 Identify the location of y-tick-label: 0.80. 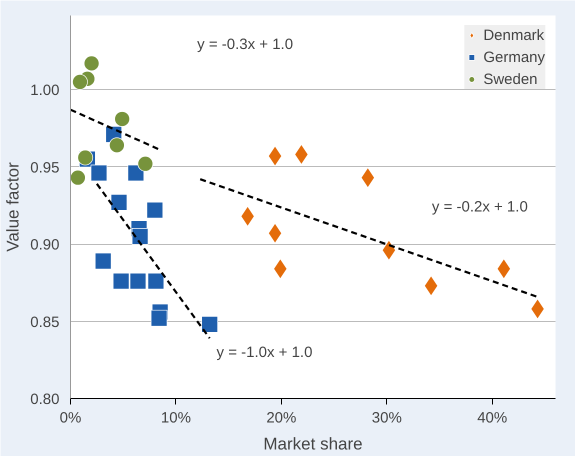
(45, 399).